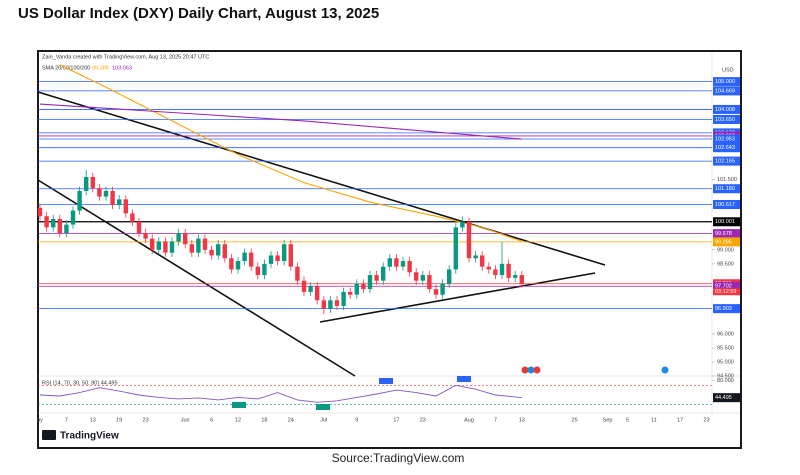 This screenshot has width=800, height=475. I want to click on trend-line, so click(457, 297).